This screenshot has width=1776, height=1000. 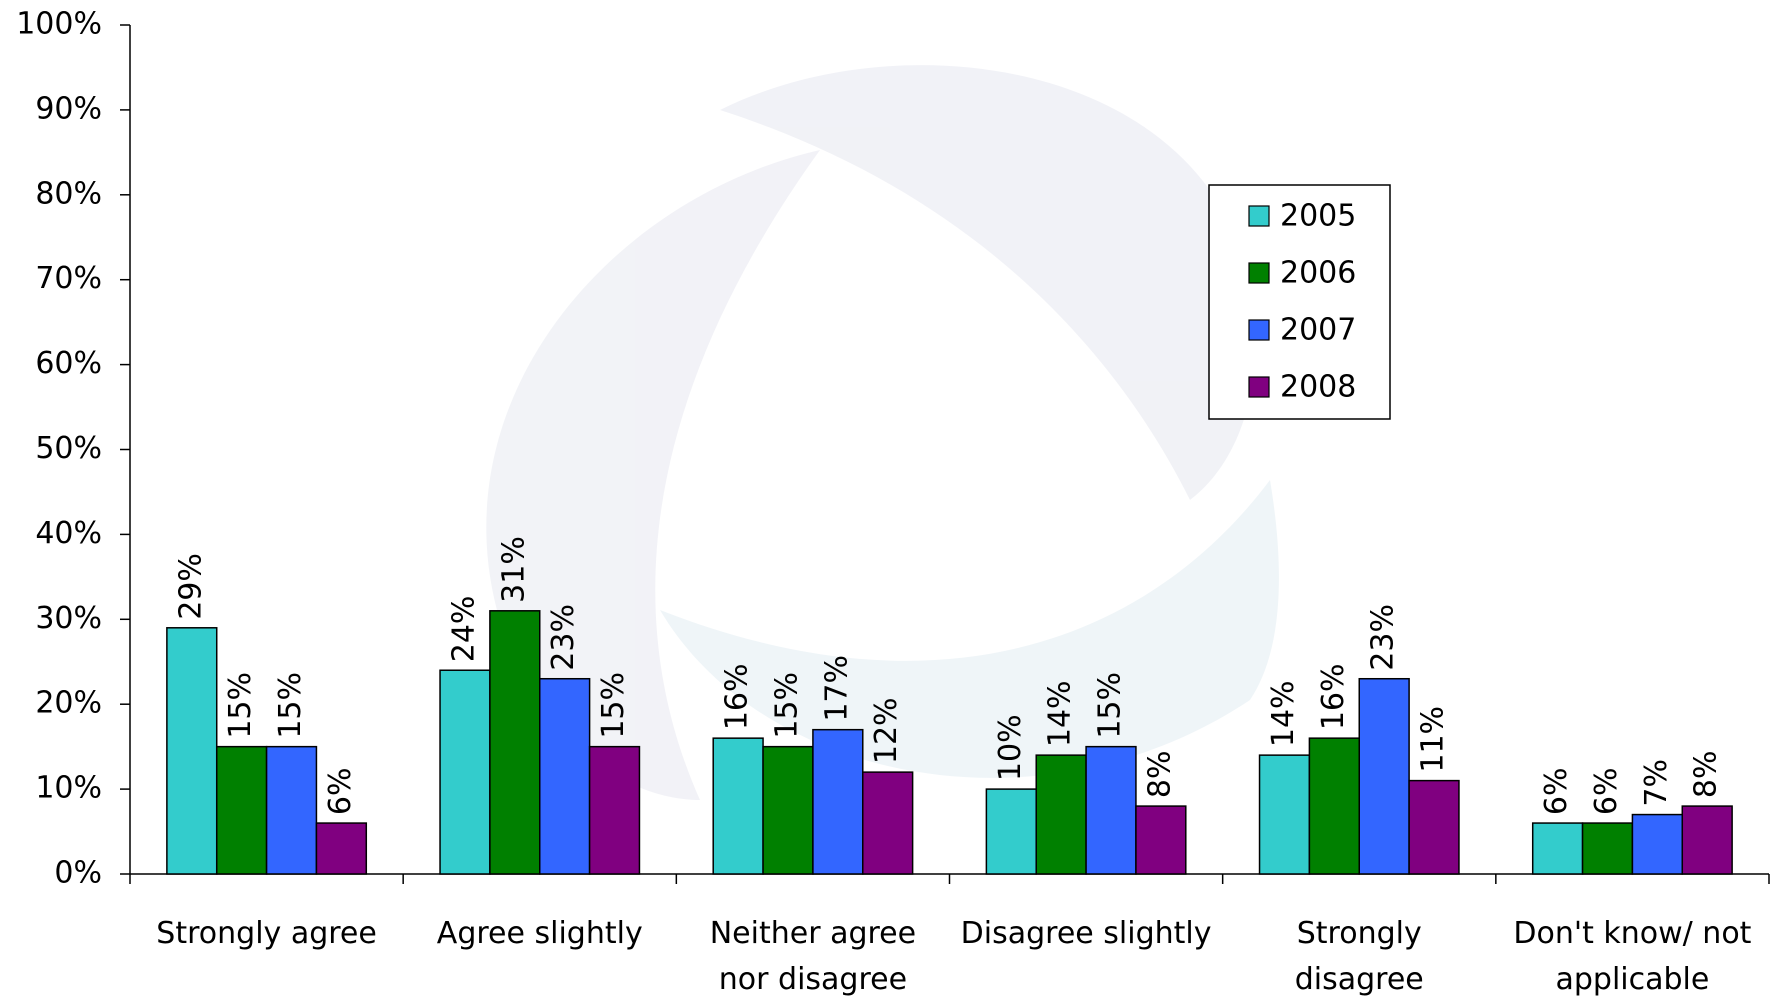 I want to click on legend-label: 2008, so click(x=1318, y=387).